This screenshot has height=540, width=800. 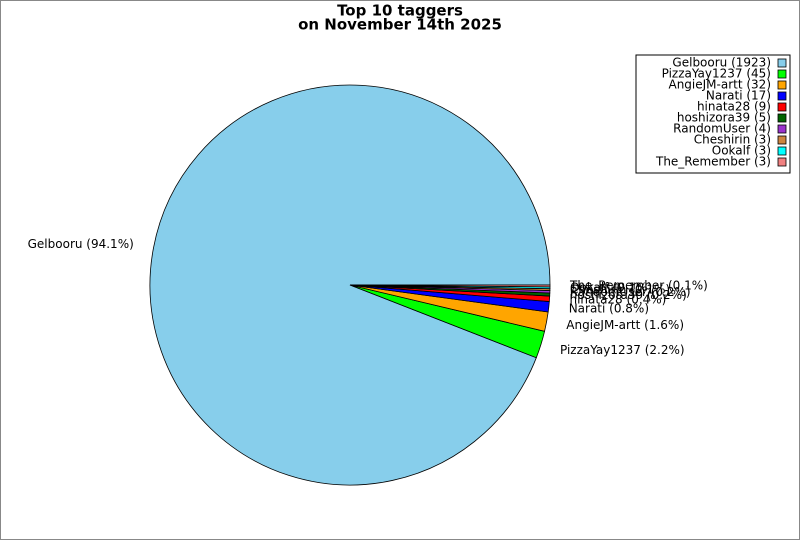 I want to click on legend-label: The_Remember (3), so click(x=713, y=162).